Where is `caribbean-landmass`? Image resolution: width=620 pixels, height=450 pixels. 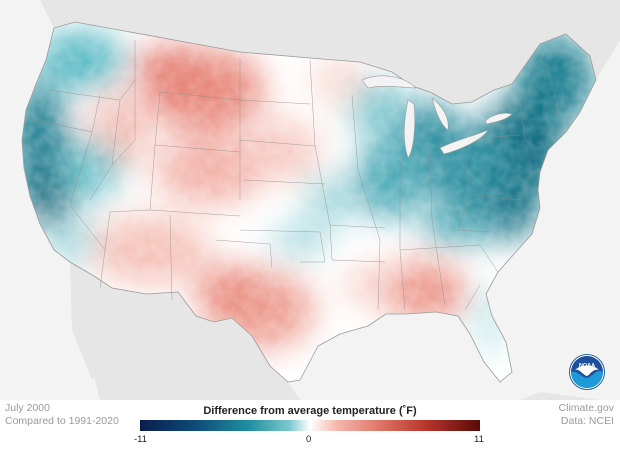
caribbean-landmass is located at coordinates (560, 396).